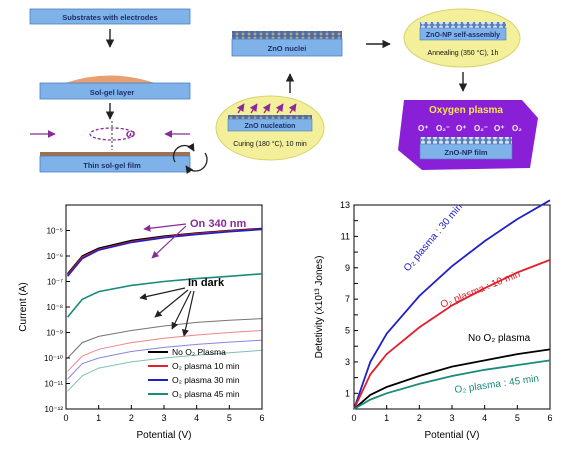  Describe the element at coordinates (54, 409) in the screenshot. I see `chart1-ytick-label: 10⁻¹²` at that location.